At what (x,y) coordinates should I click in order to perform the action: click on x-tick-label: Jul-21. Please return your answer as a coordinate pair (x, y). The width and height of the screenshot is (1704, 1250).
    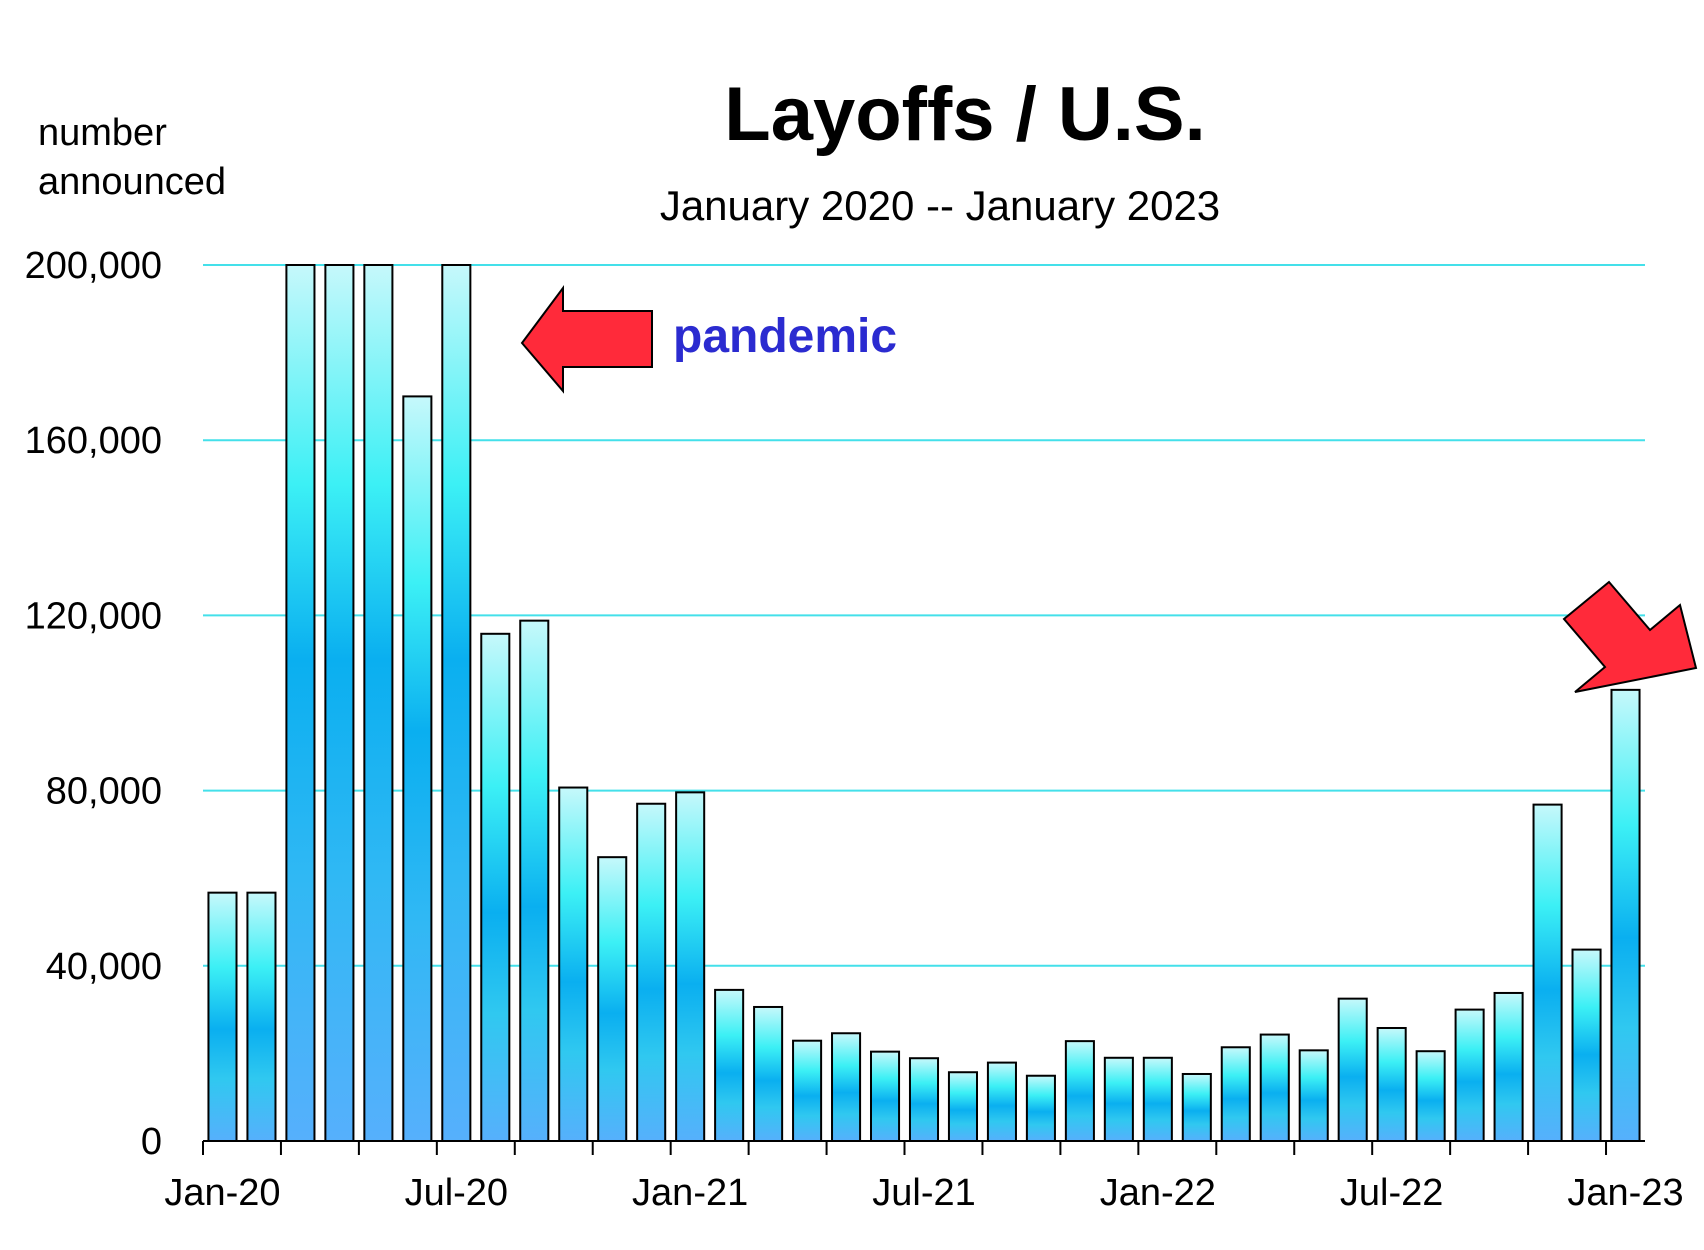
    Looking at the image, I should click on (924, 1193).